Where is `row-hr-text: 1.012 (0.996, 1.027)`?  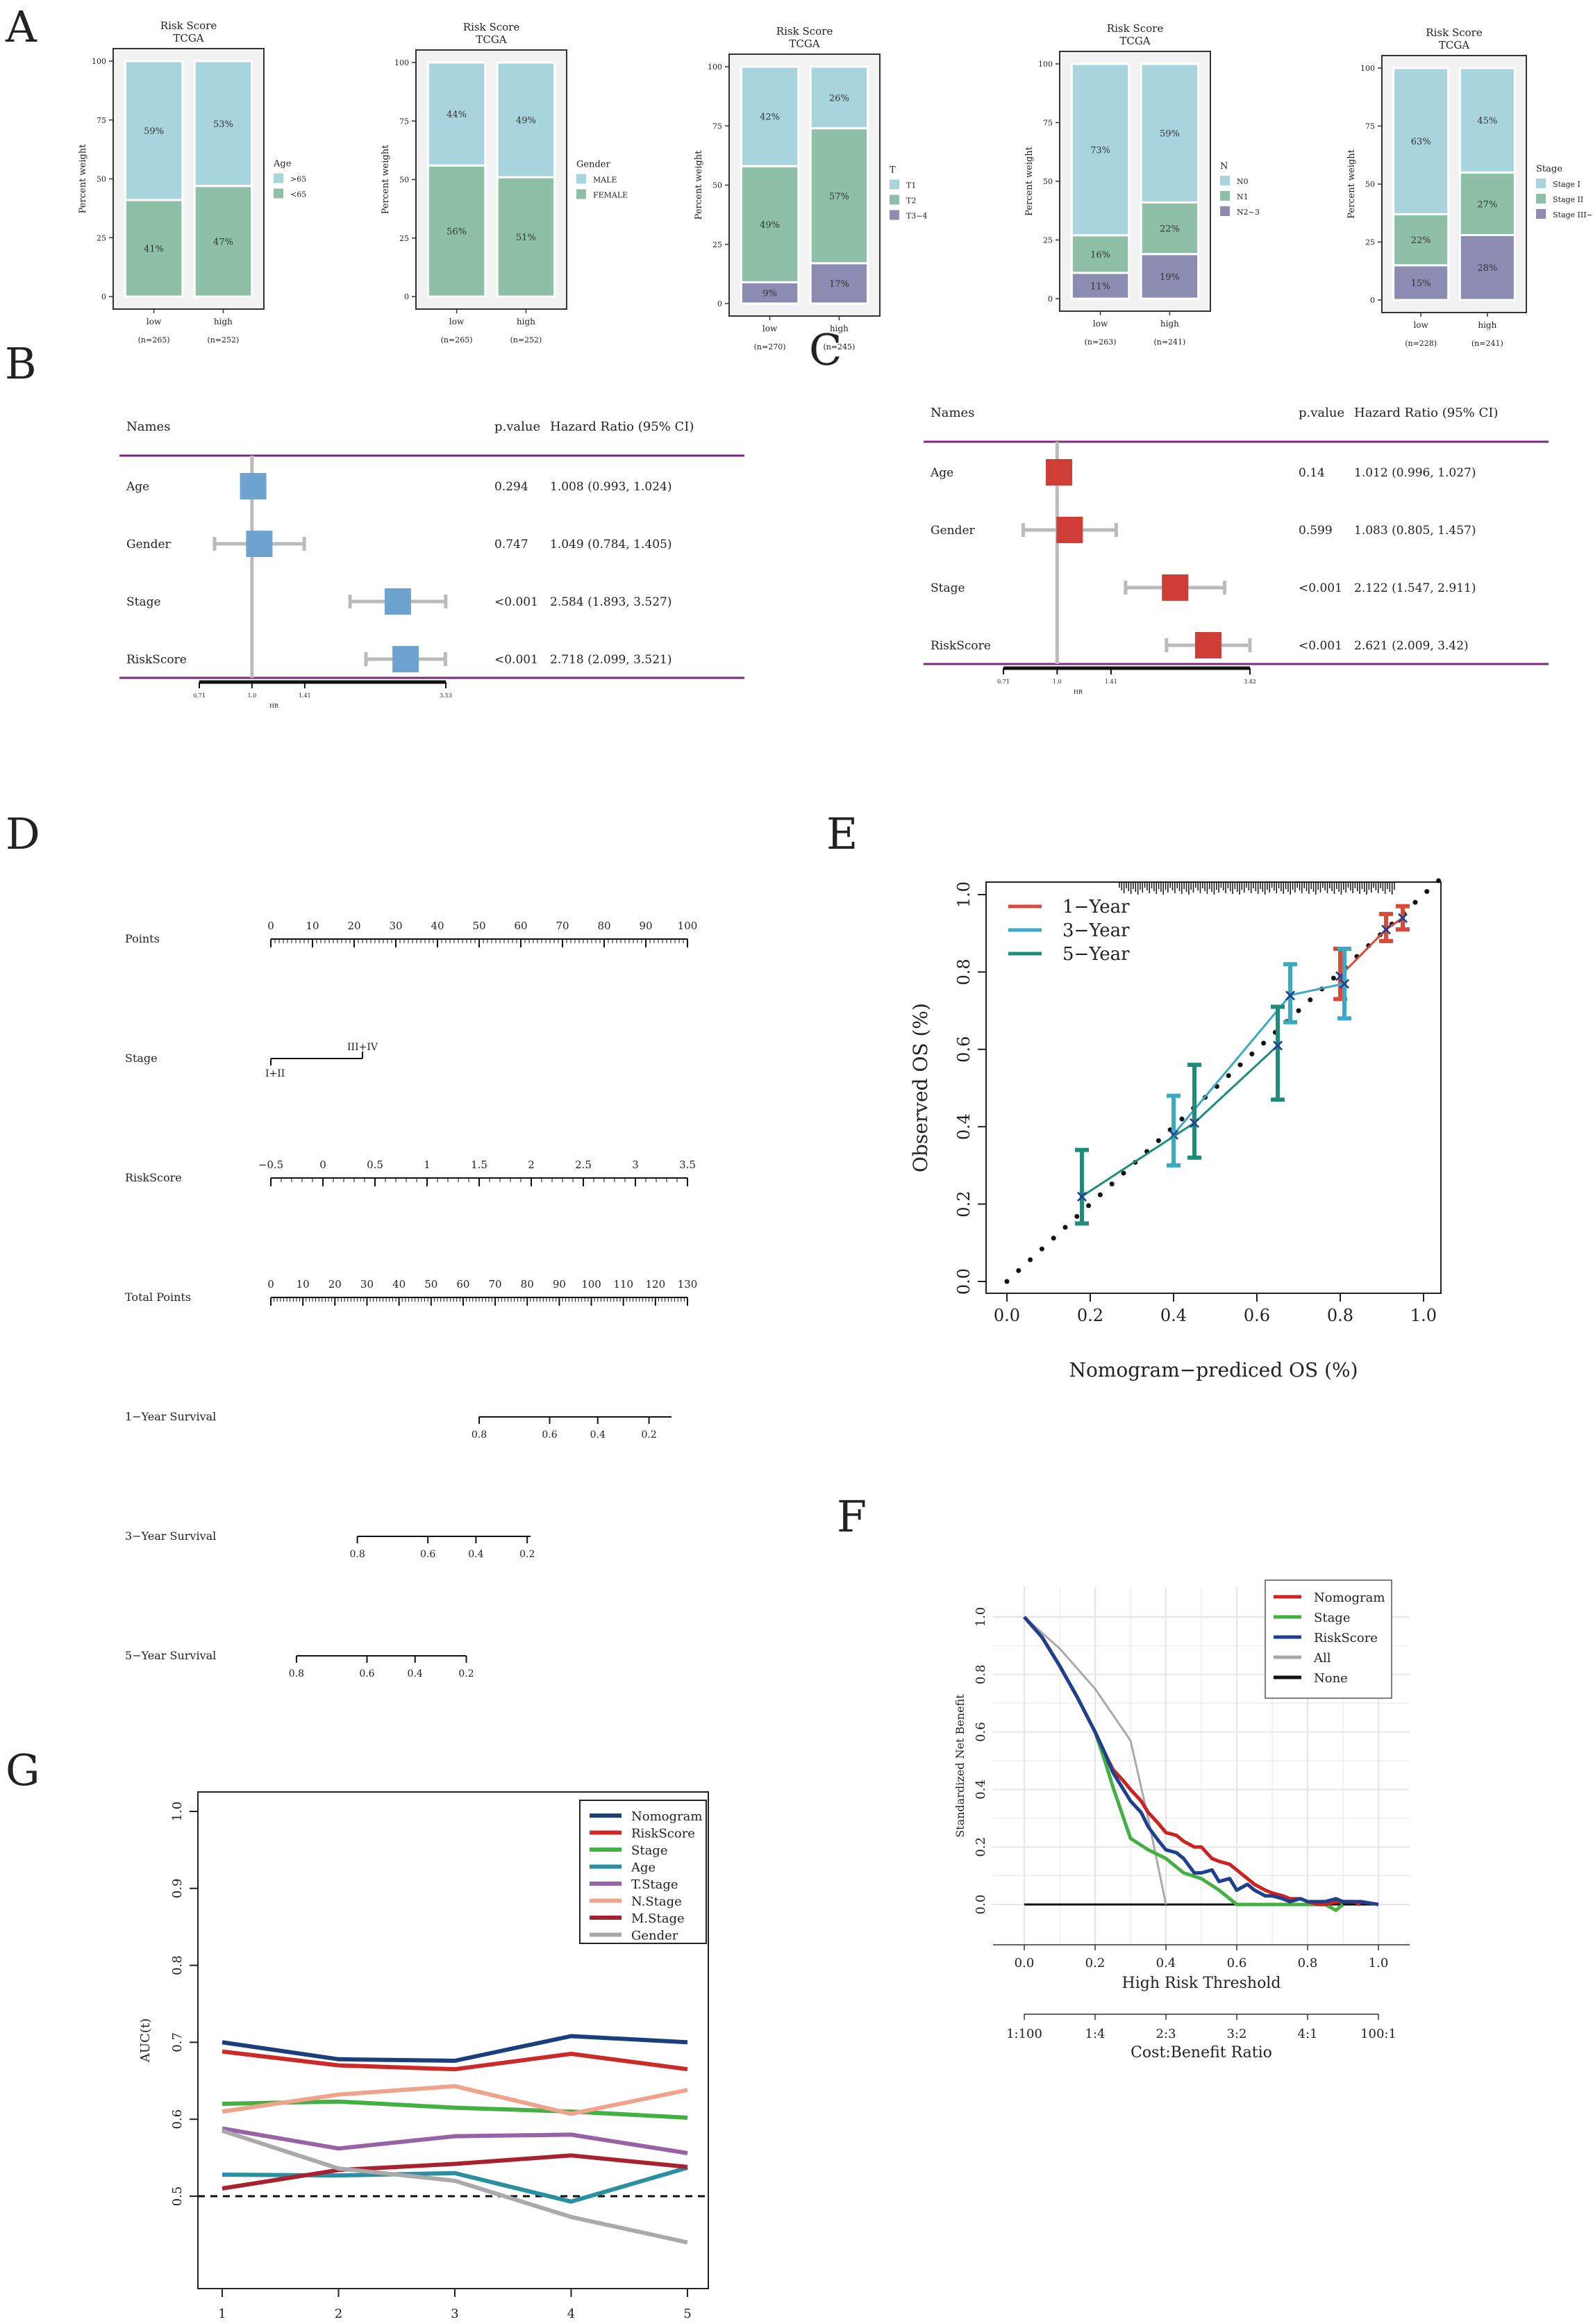
row-hr-text: 1.012 (0.996, 1.027) is located at coordinates (1415, 473).